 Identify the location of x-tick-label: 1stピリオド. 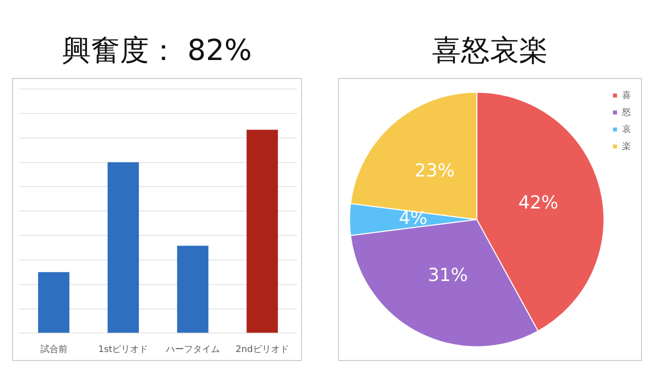
(123, 349).